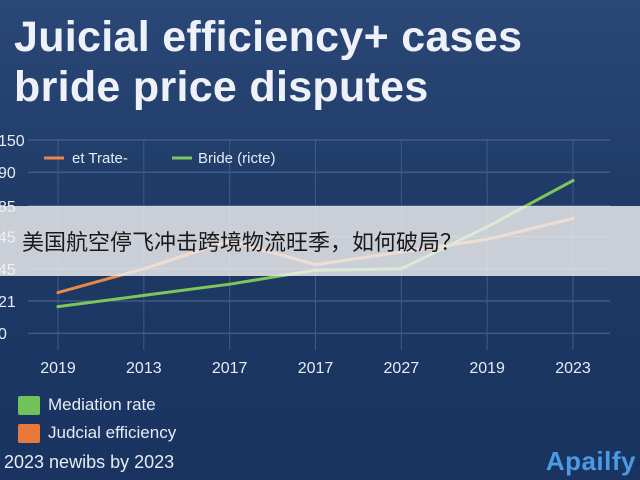  What do you see at coordinates (160, 158) in the screenshot?
I see `chart-legend: et Trate- Bride (ricte)` at bounding box center [160, 158].